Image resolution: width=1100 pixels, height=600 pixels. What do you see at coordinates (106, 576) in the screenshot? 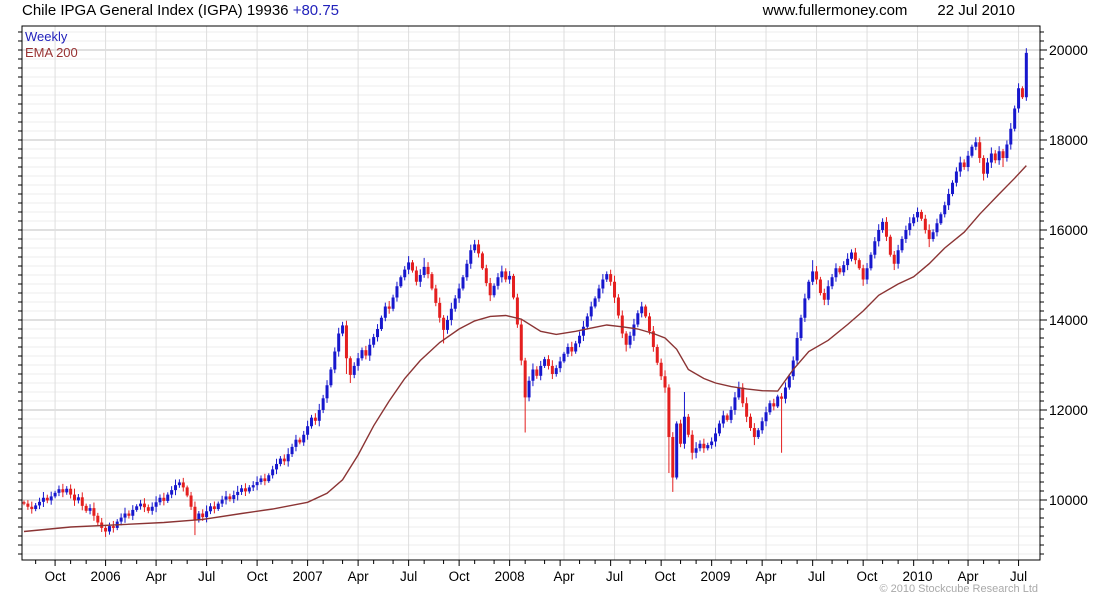
I see `x-axis-label: 2006` at bounding box center [106, 576].